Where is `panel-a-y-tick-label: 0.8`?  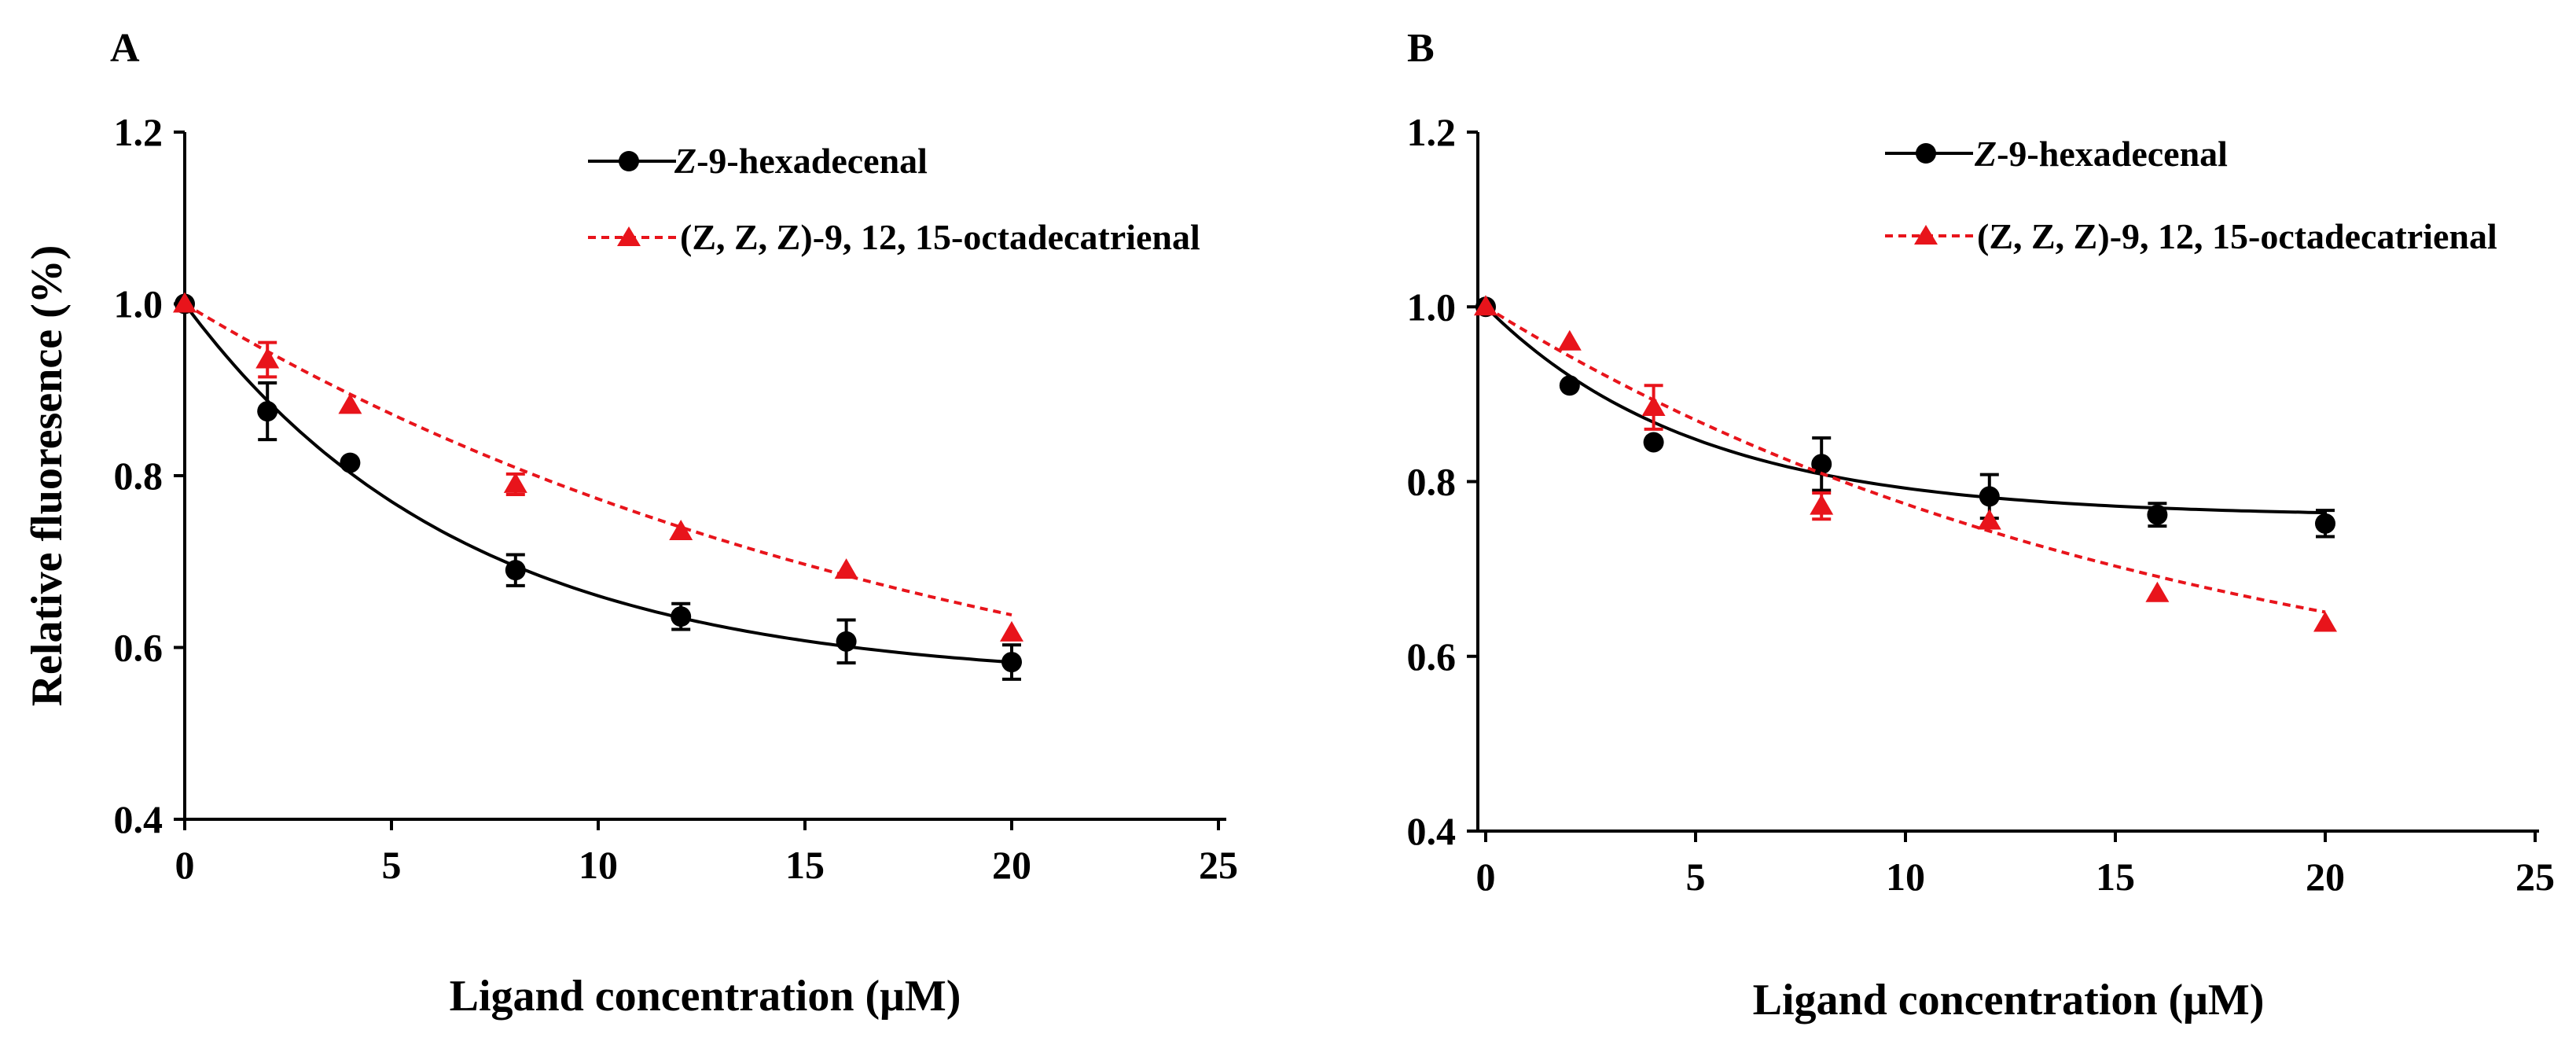 panel-a-y-tick-label: 0.8 is located at coordinates (139, 476).